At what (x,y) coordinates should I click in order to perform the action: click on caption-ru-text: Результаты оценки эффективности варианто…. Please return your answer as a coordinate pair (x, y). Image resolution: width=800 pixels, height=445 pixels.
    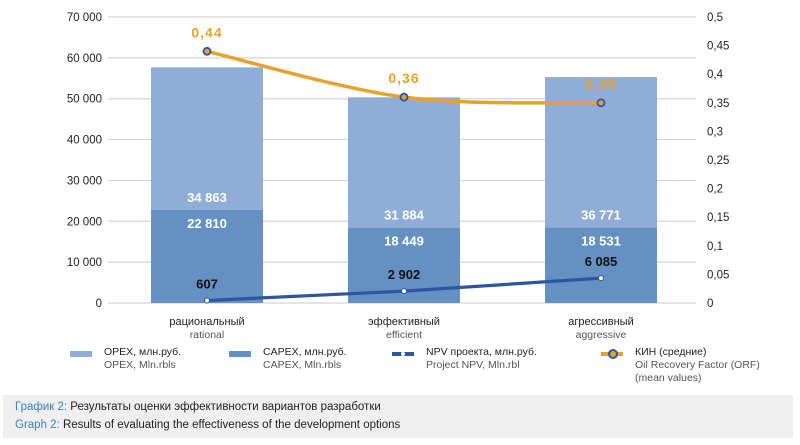
    Looking at the image, I should click on (224, 407).